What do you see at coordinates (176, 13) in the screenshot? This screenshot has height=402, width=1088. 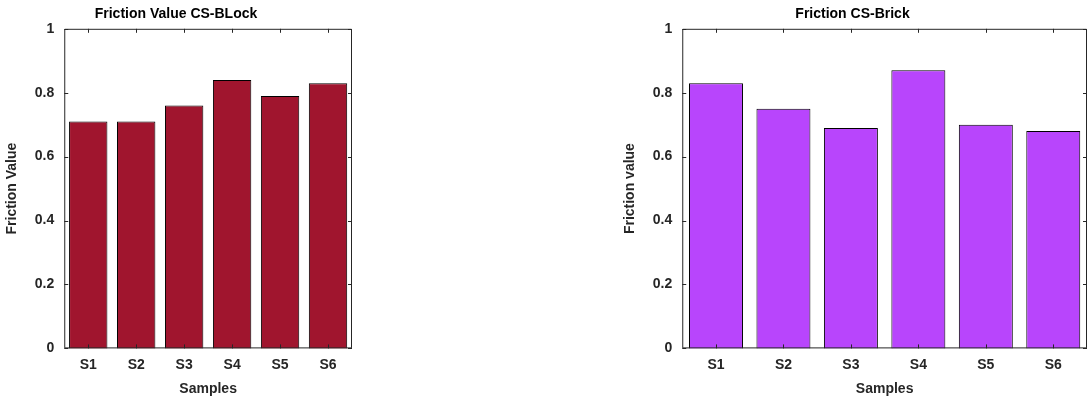 I see `chart-title: Friction Value CS-BLock` at bounding box center [176, 13].